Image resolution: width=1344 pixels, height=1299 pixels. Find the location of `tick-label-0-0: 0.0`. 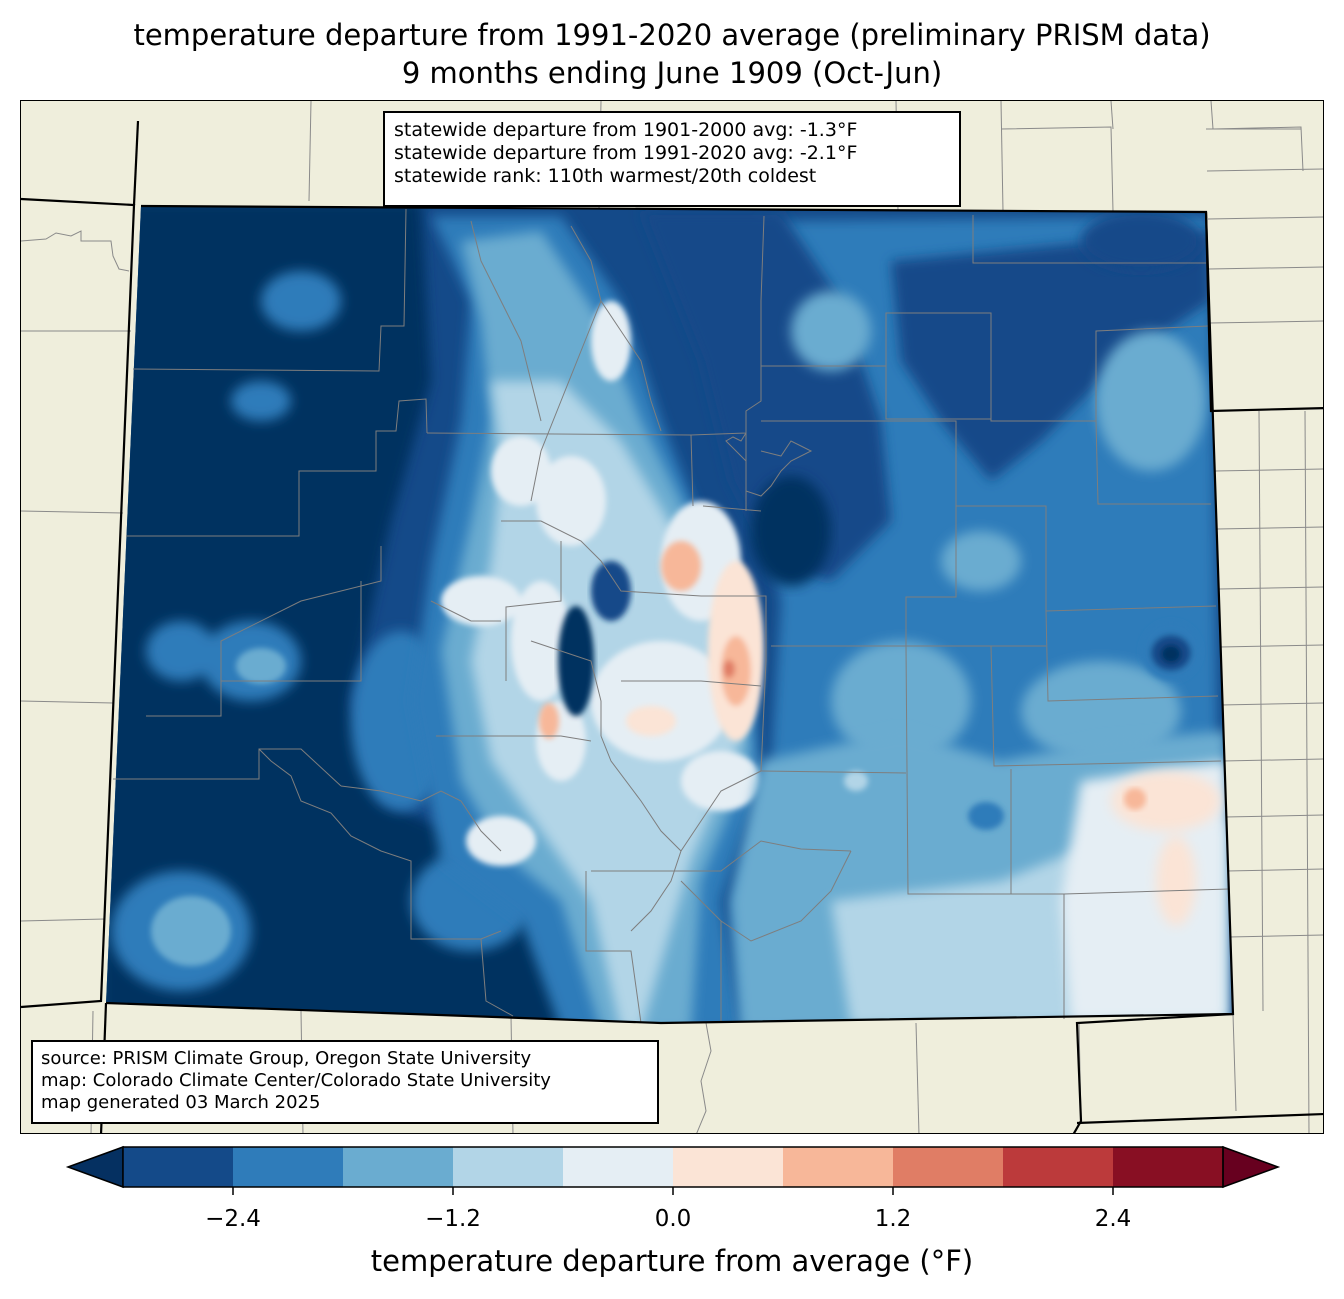

tick-label-0-0: 0.0 is located at coordinates (673, 1219).